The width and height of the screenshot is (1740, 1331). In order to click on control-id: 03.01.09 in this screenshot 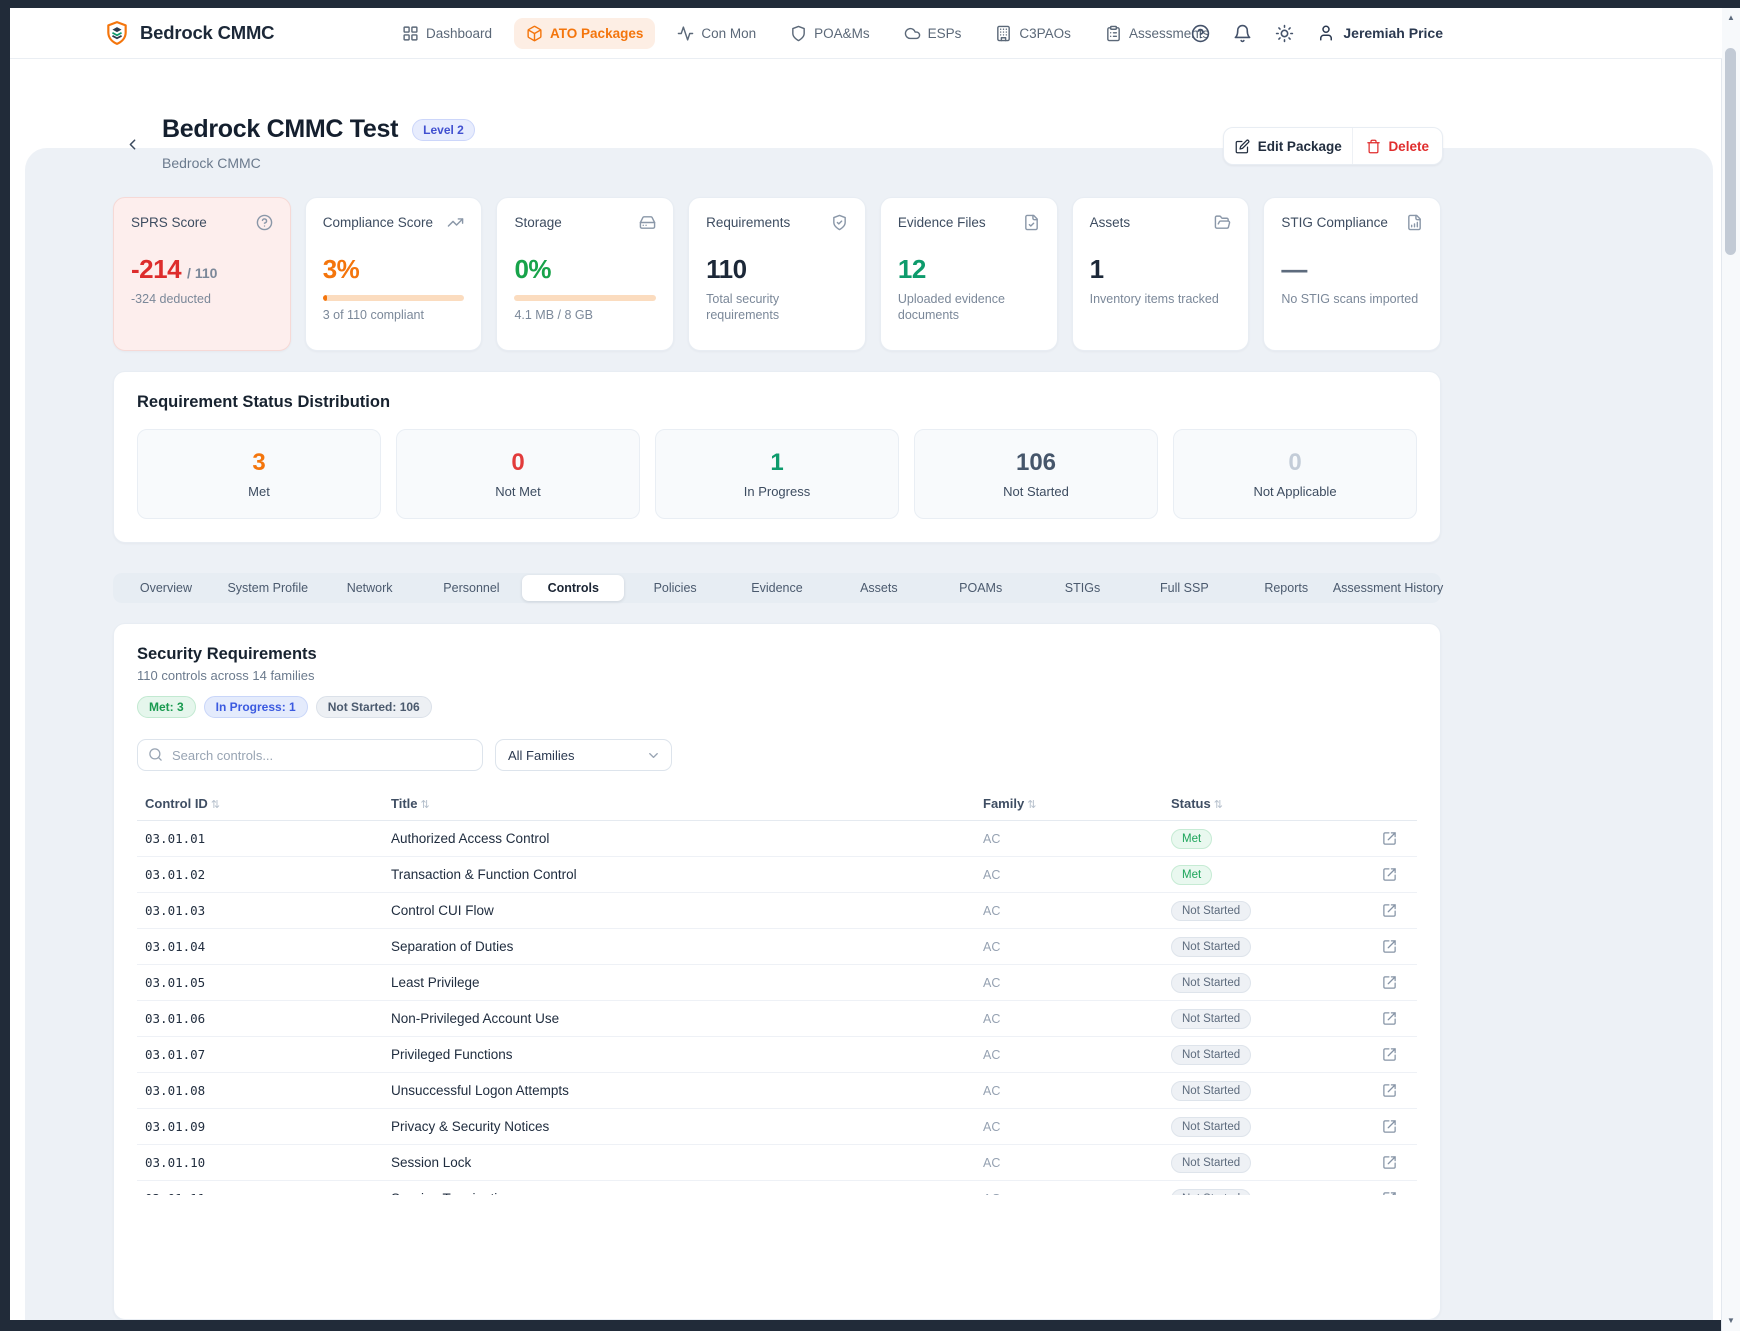, I will do `click(175, 1126)`.